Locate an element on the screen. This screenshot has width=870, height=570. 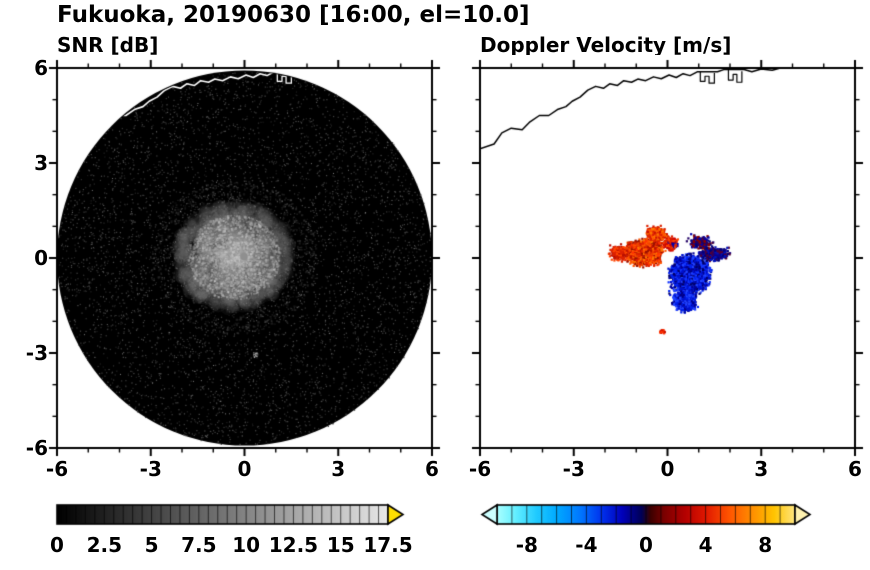
vel-colorbar-tick-label: 4 is located at coordinates (705, 545).